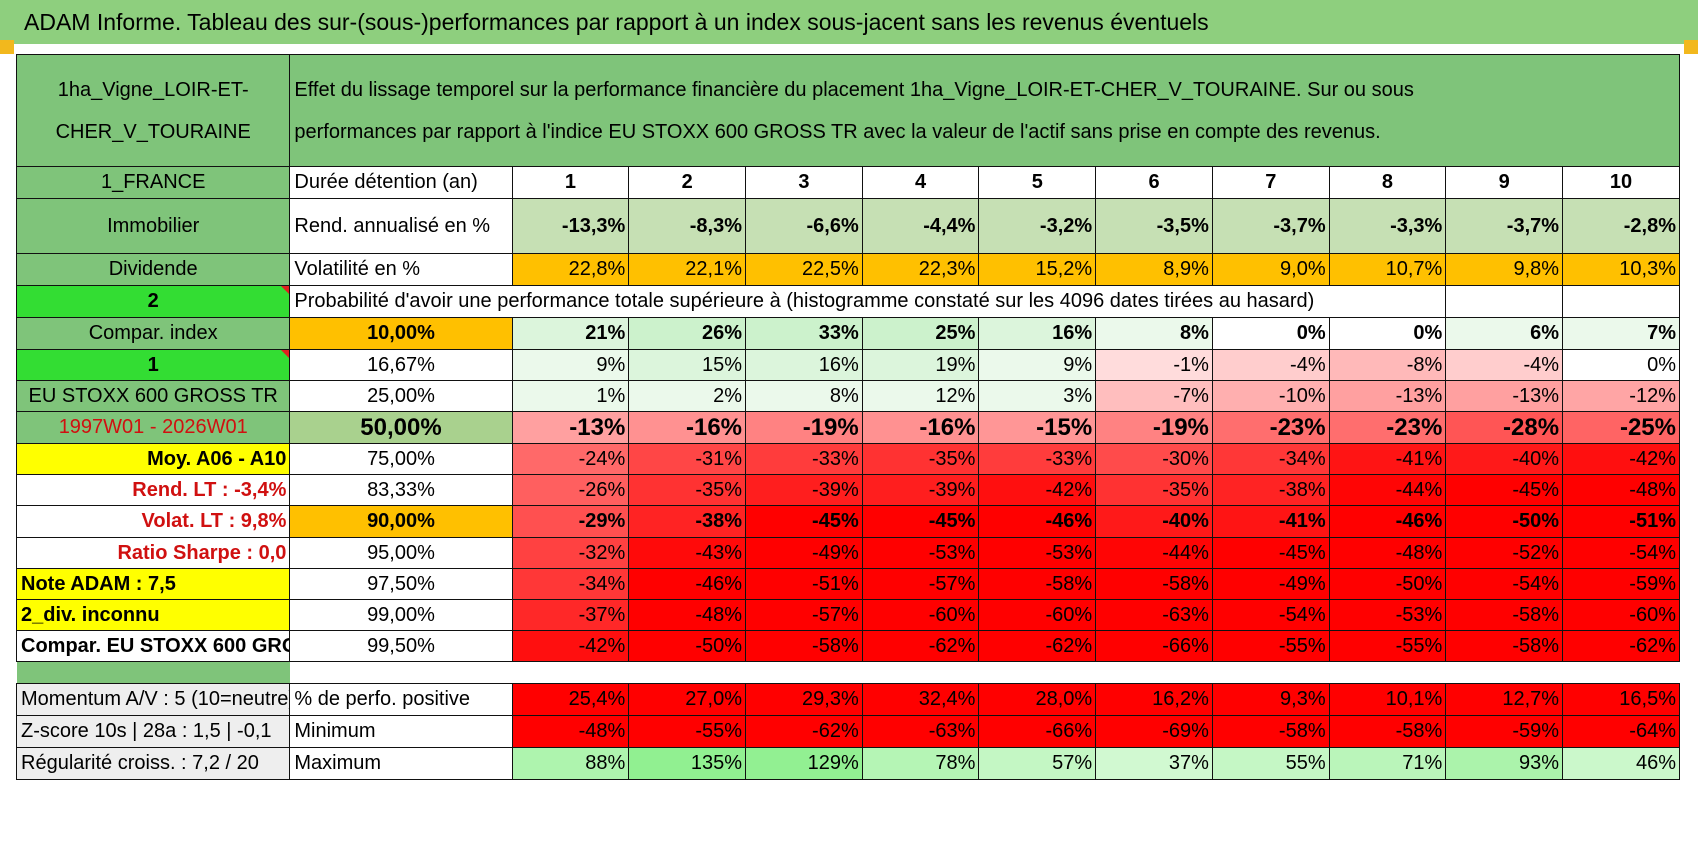  What do you see at coordinates (804, 584) in the screenshot?
I see `percentile-value: -51%` at bounding box center [804, 584].